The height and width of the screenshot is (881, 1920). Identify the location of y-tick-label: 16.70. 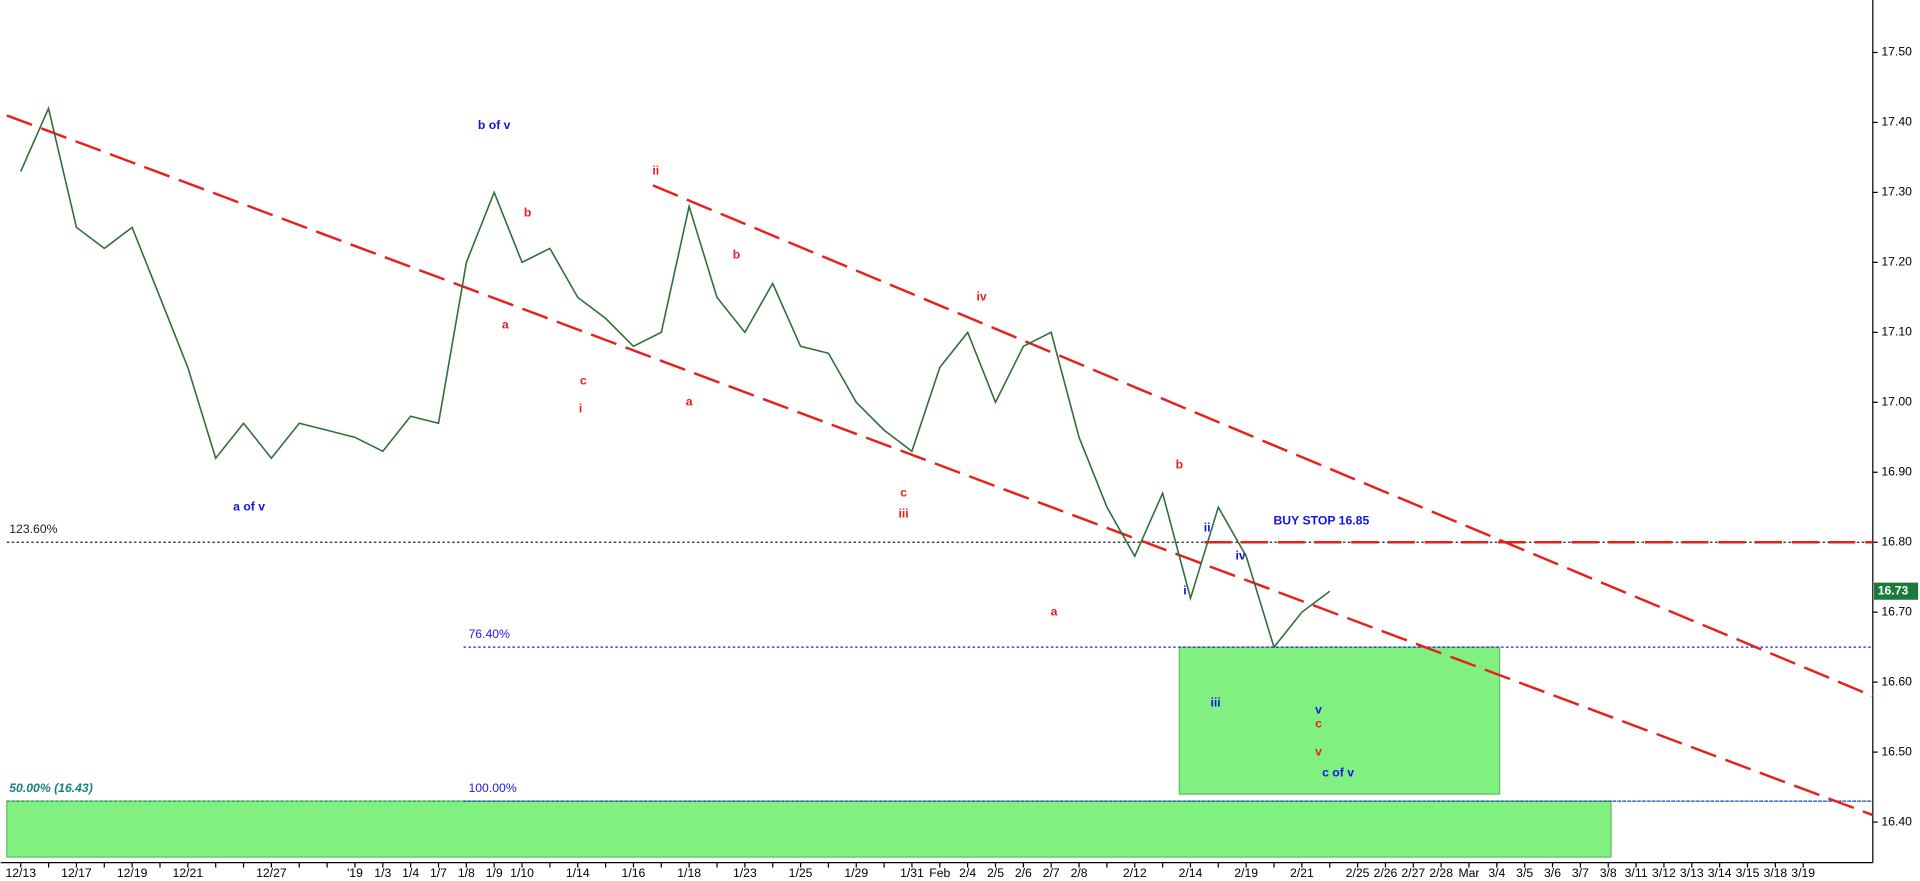
(1896, 611).